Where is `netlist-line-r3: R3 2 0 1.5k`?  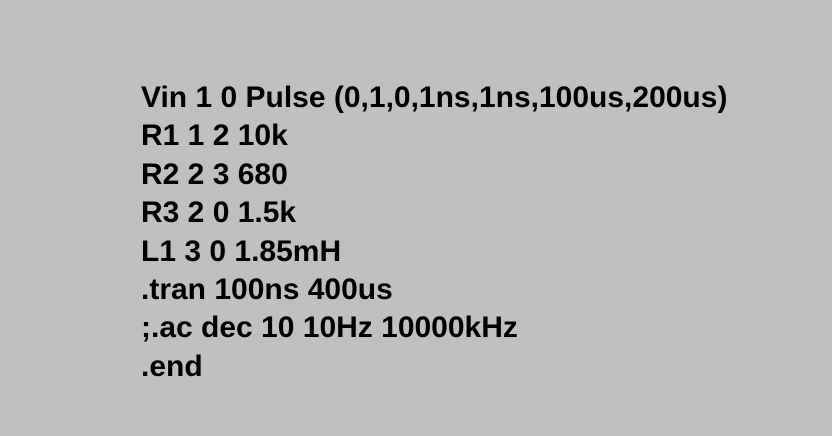 netlist-line-r3: R3 2 0 1.5k is located at coordinates (219, 213).